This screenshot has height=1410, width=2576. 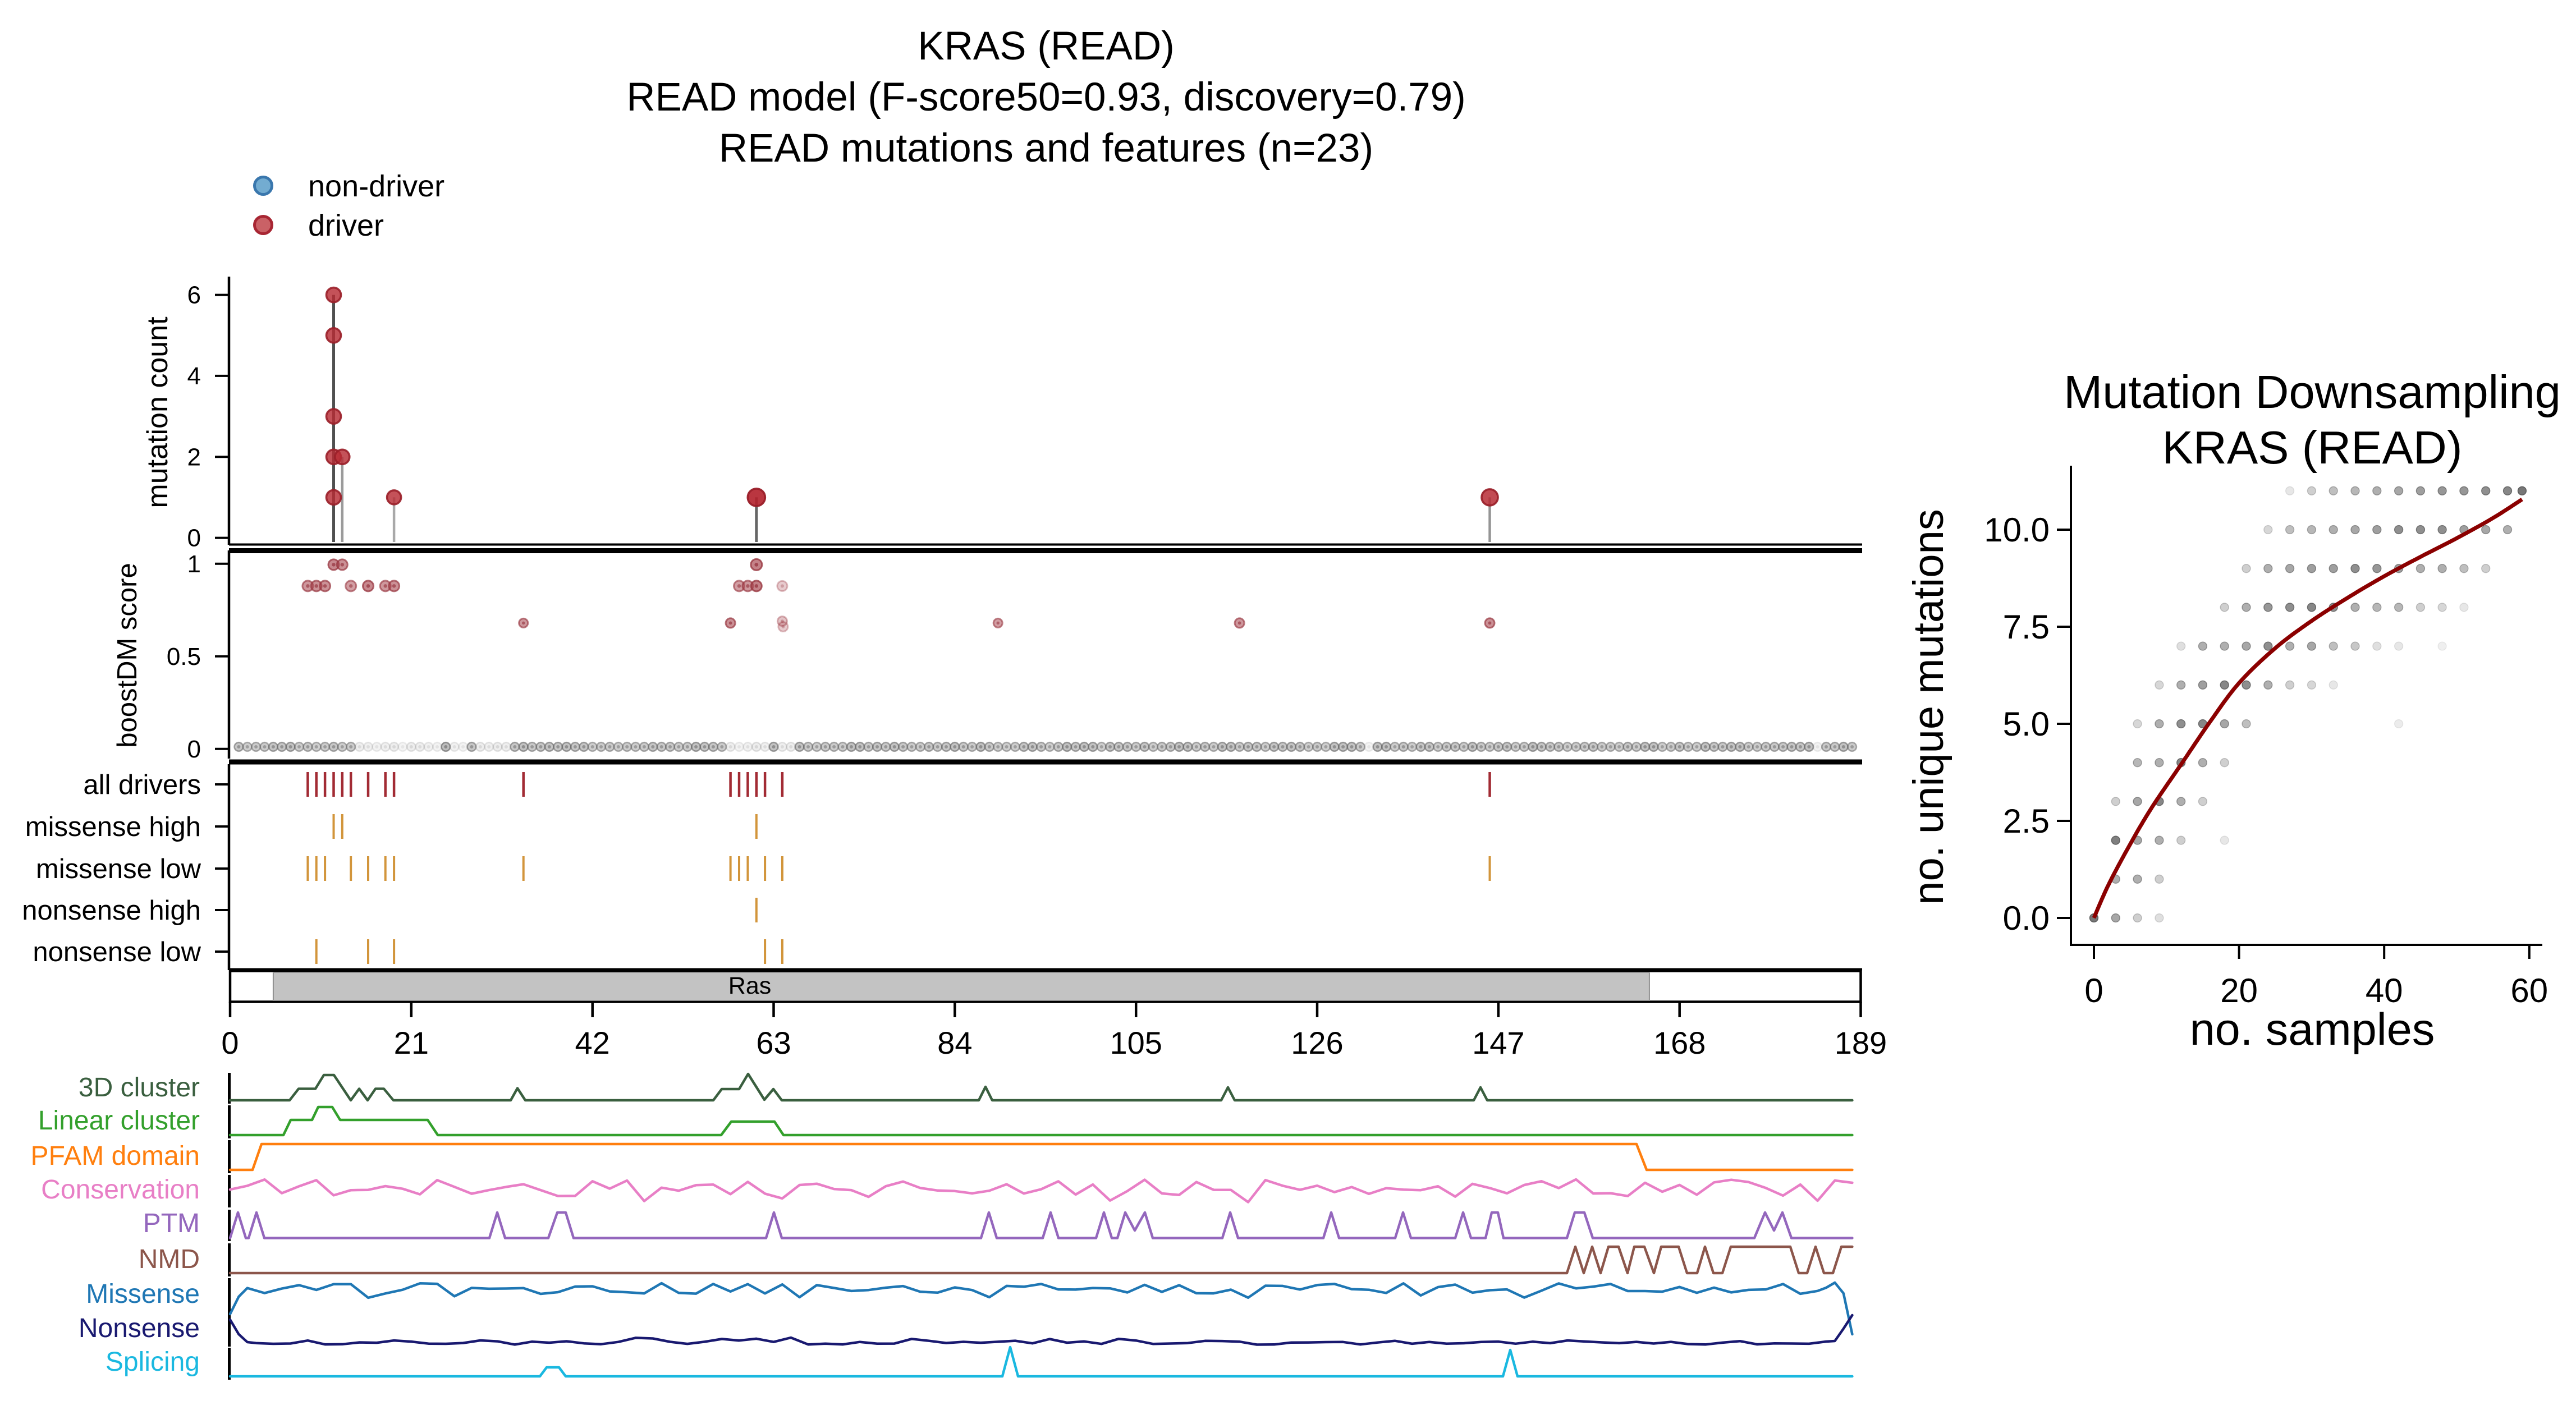 What do you see at coordinates (2384, 991) in the screenshot?
I see `svg-text: 40` at bounding box center [2384, 991].